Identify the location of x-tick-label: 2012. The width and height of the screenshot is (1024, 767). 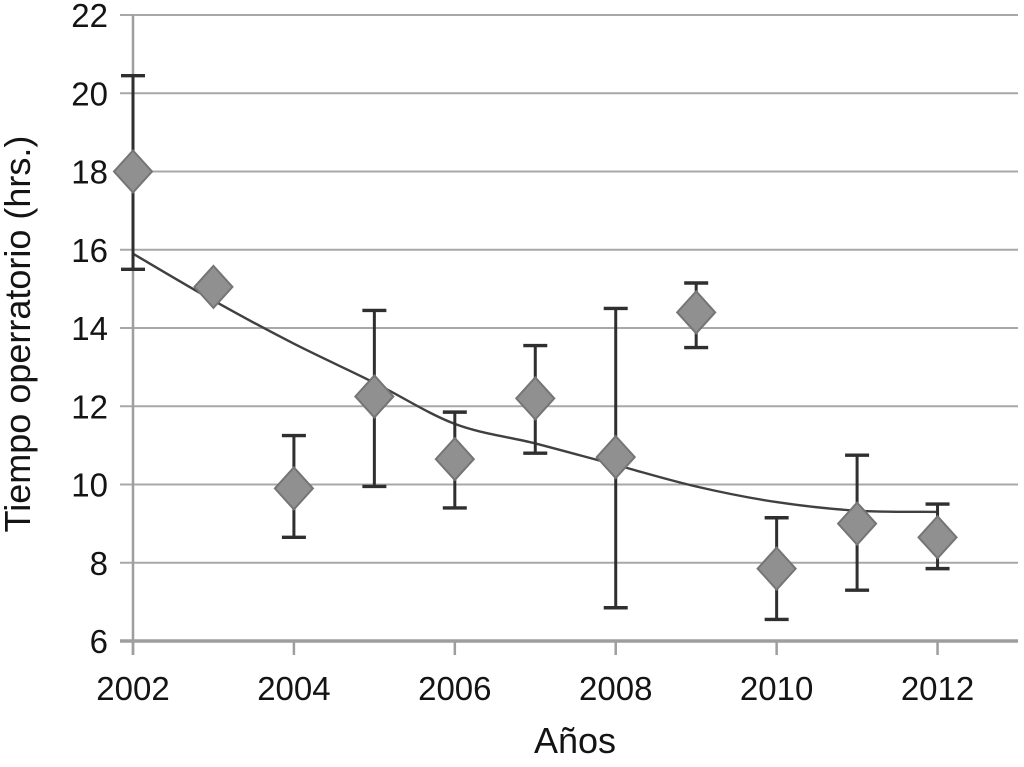
(937, 688).